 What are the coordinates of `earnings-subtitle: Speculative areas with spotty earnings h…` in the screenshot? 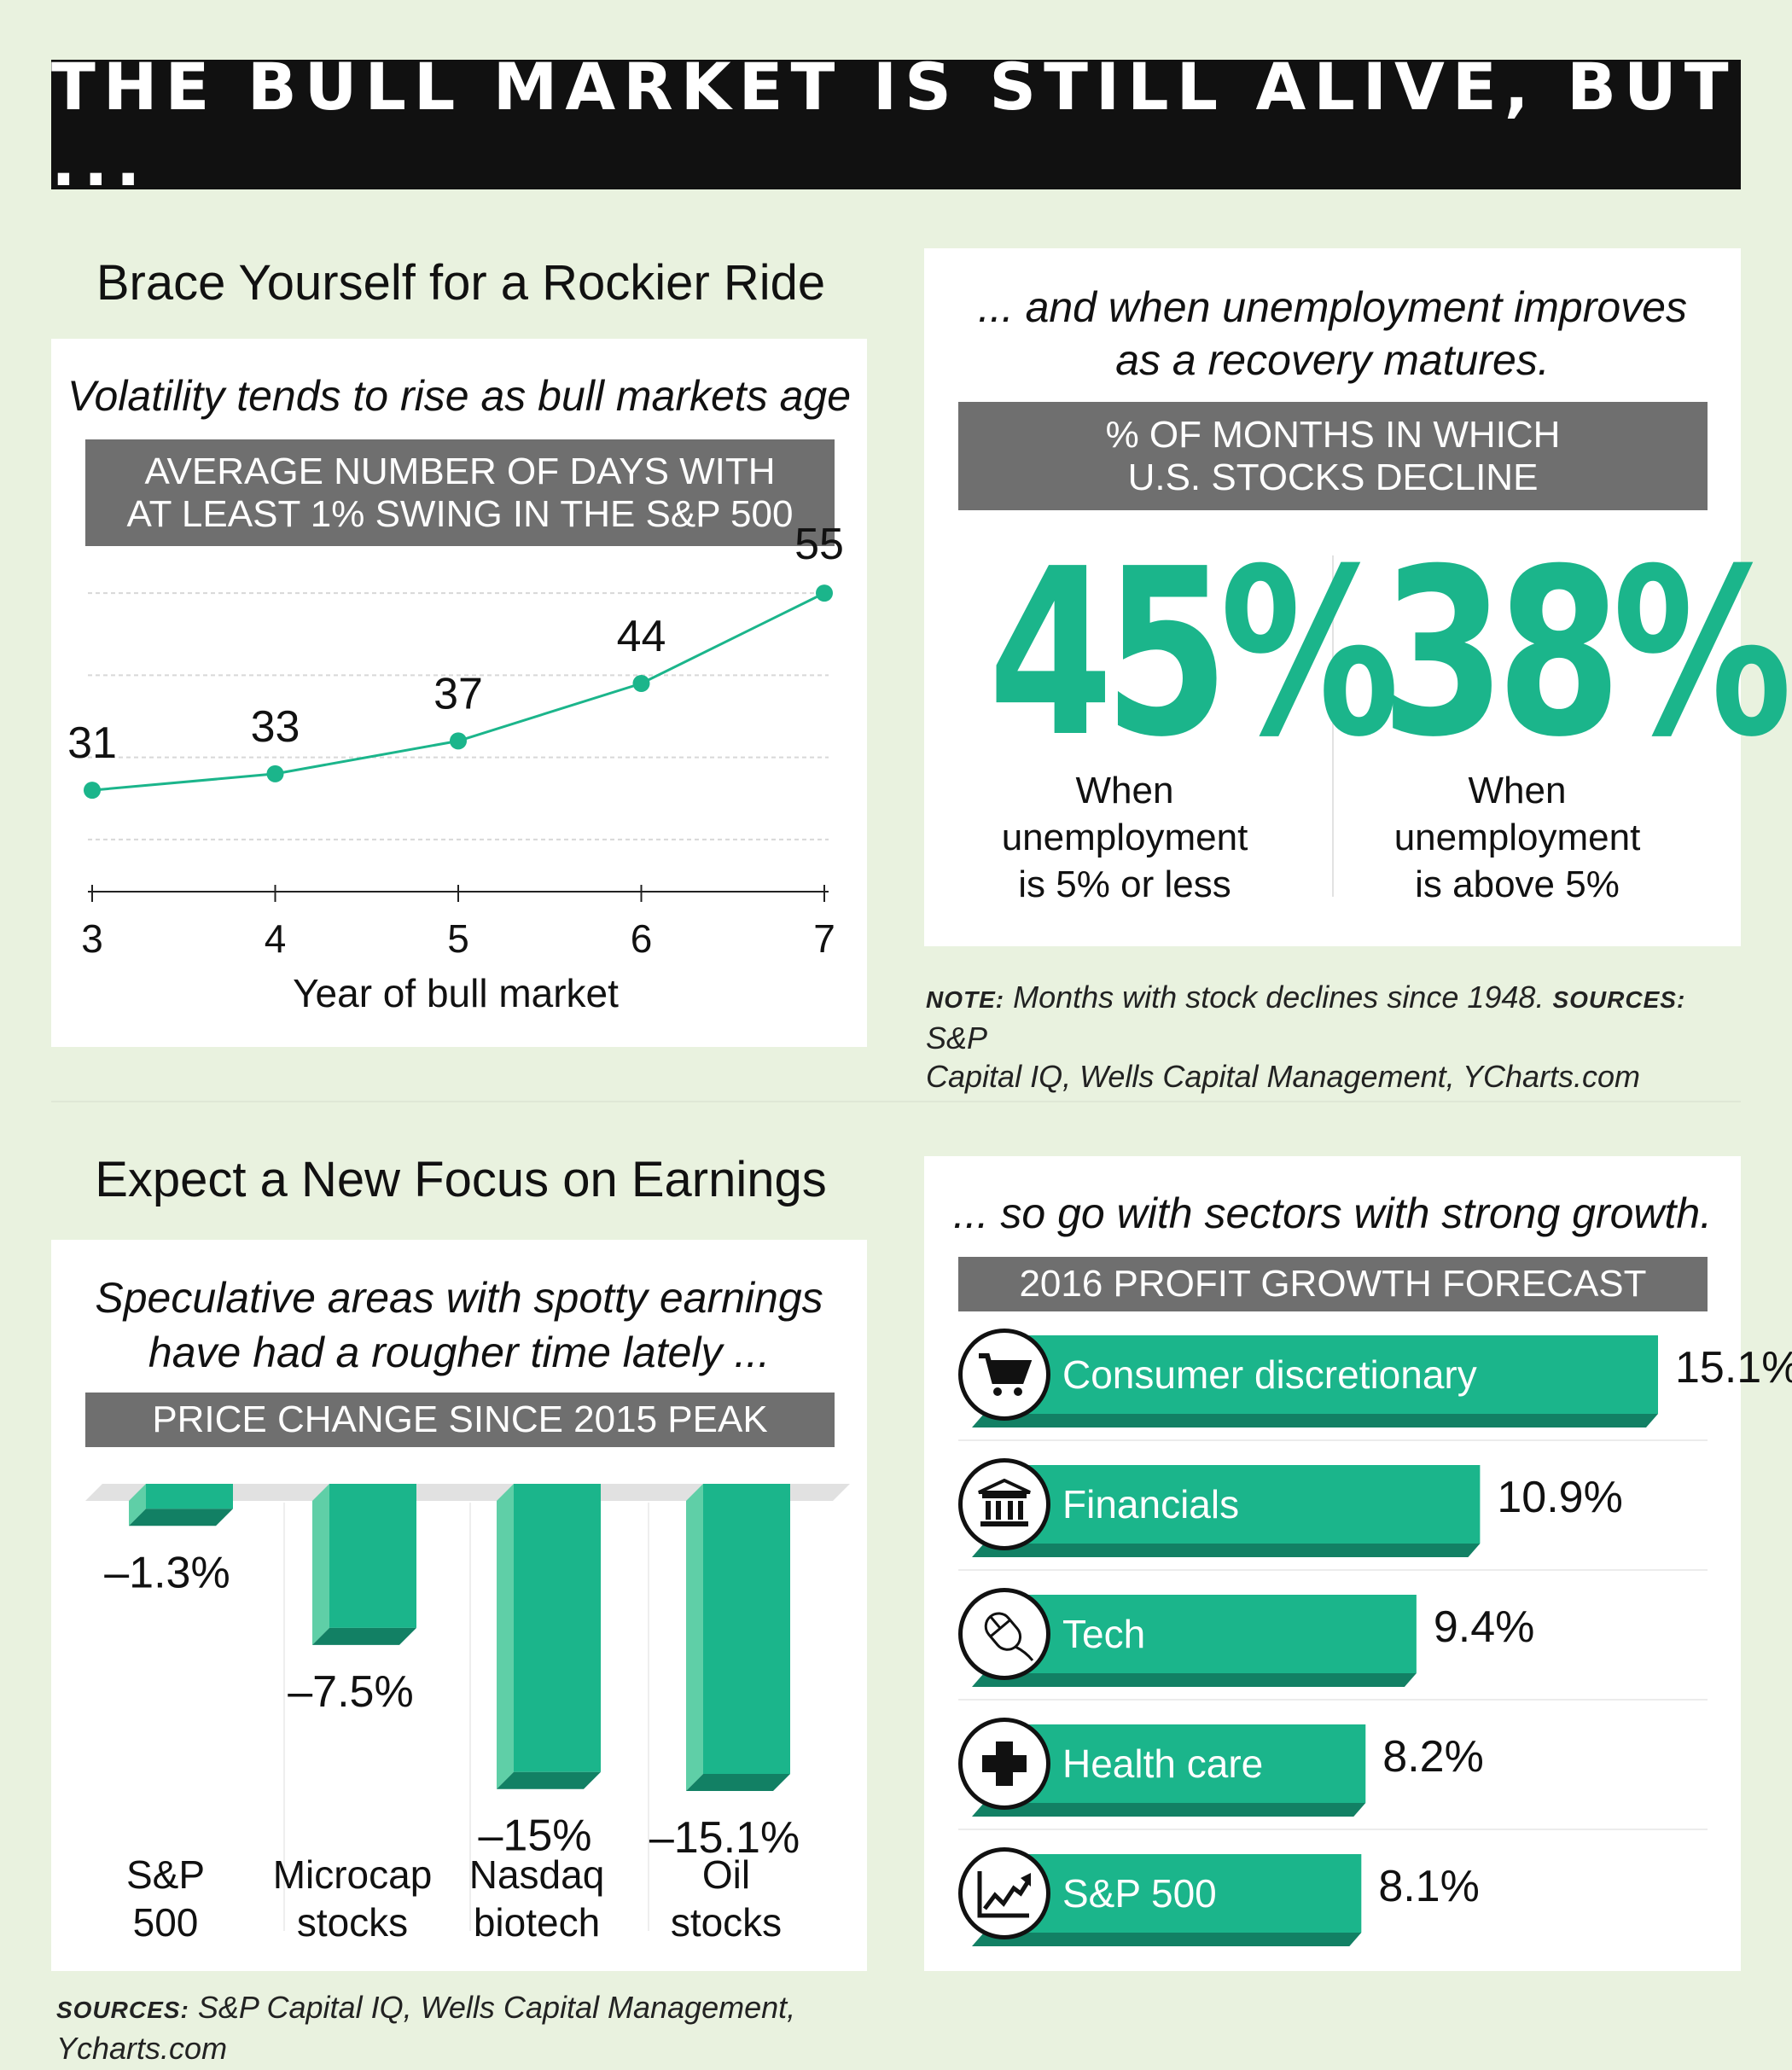 It's located at (459, 1325).